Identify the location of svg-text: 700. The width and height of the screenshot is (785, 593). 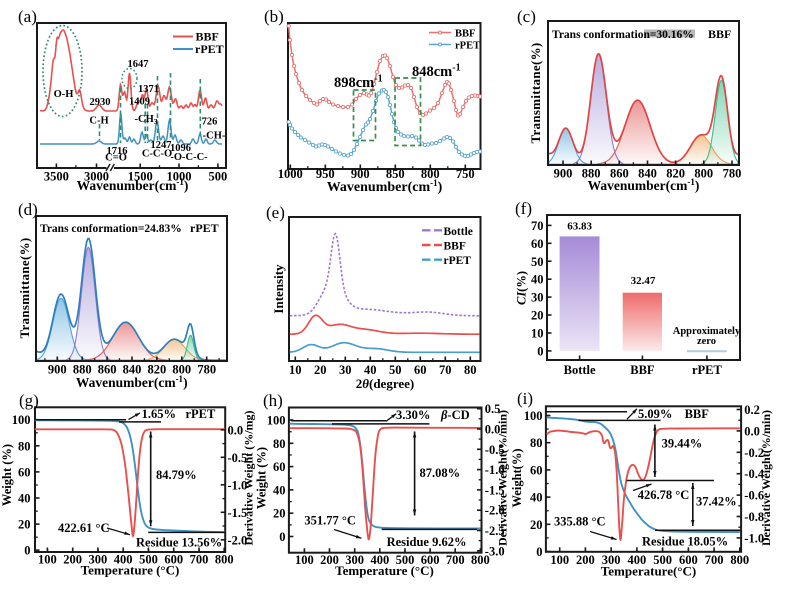
(714, 560).